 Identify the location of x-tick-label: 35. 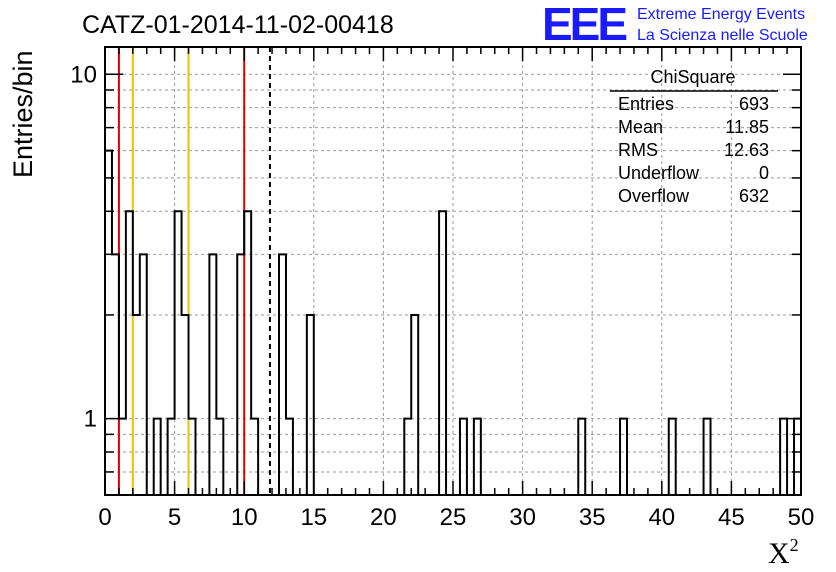
(592, 517).